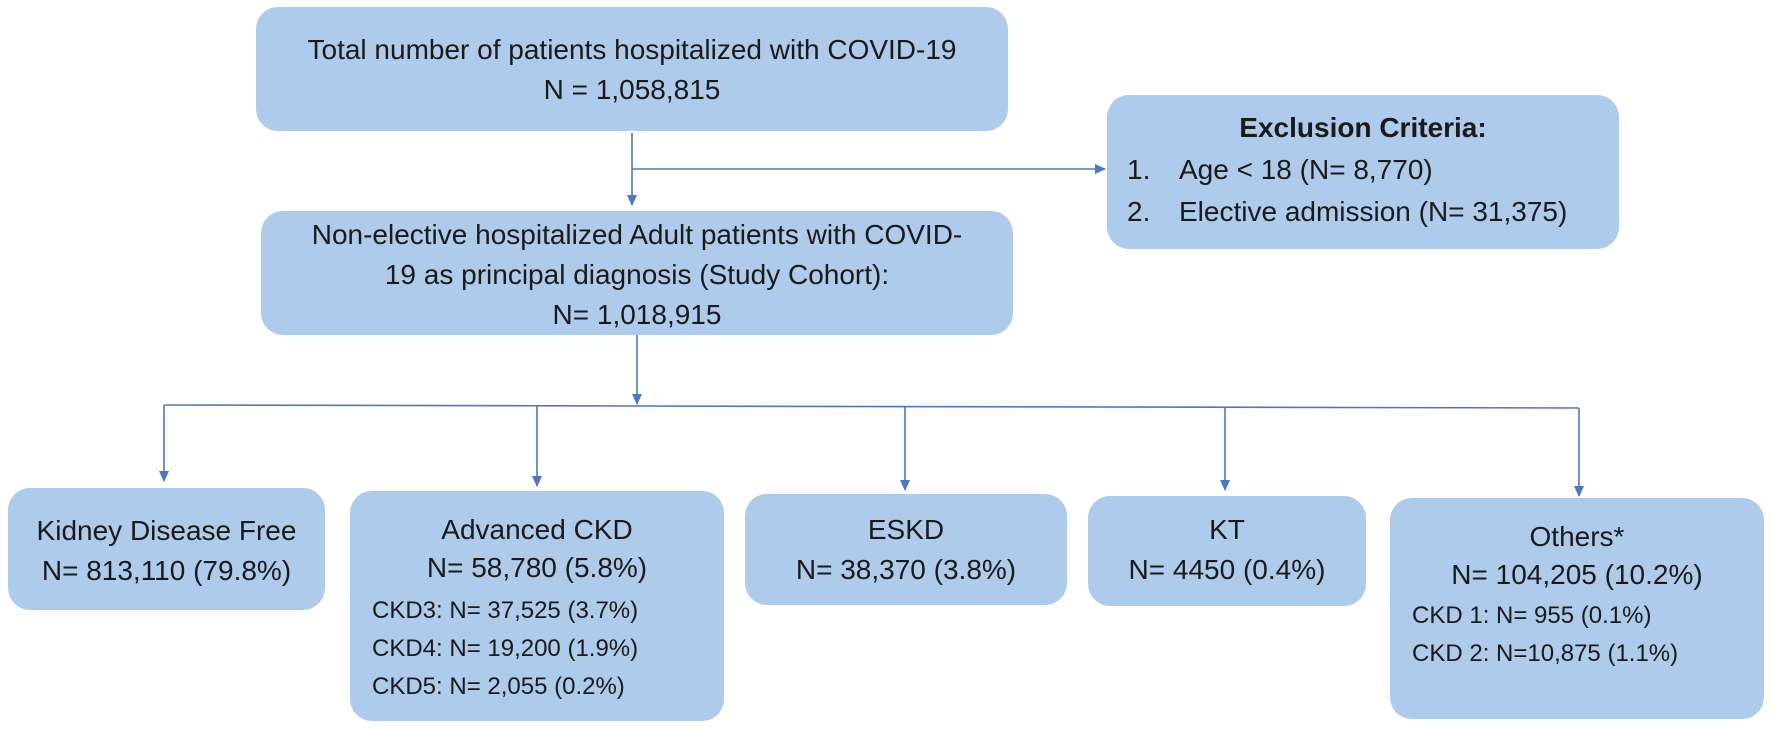 The image size is (1771, 729). Describe the element at coordinates (1373, 211) in the screenshot. I see `exclusion-item-2-text: Elective admission (N= 31,375)` at that location.